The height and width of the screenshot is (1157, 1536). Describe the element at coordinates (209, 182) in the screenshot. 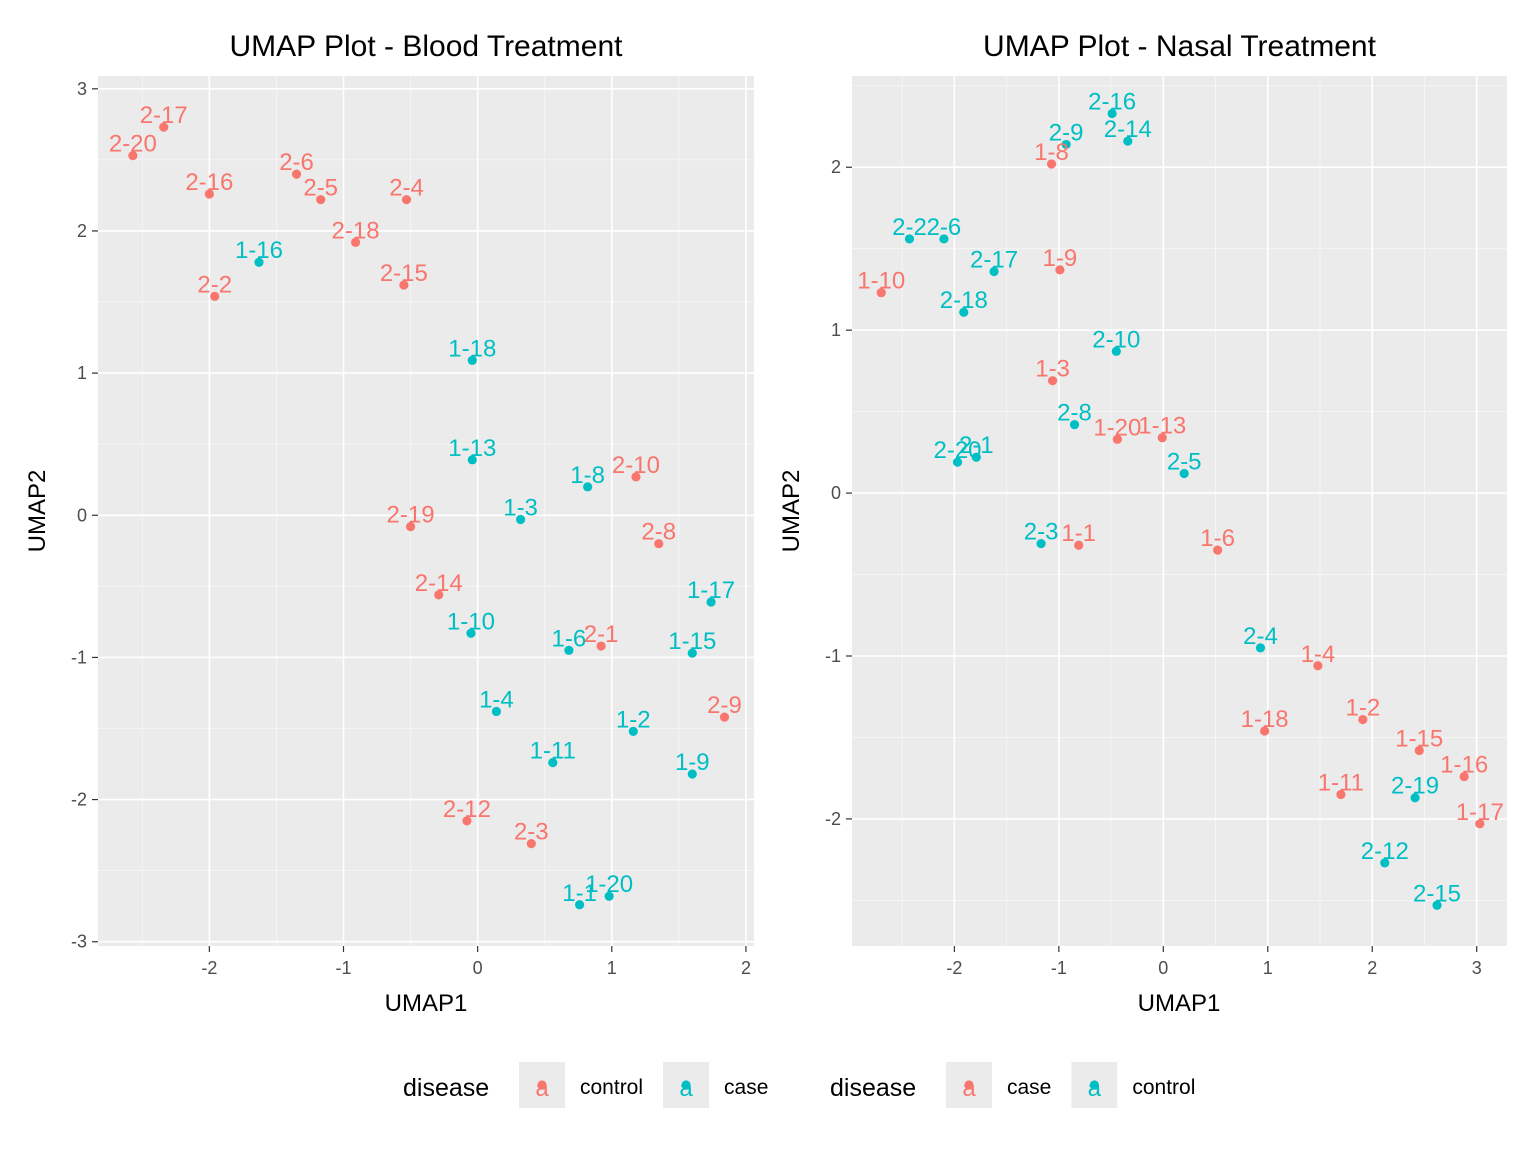

I see `blood-point-label-2-16: 2-16` at that location.